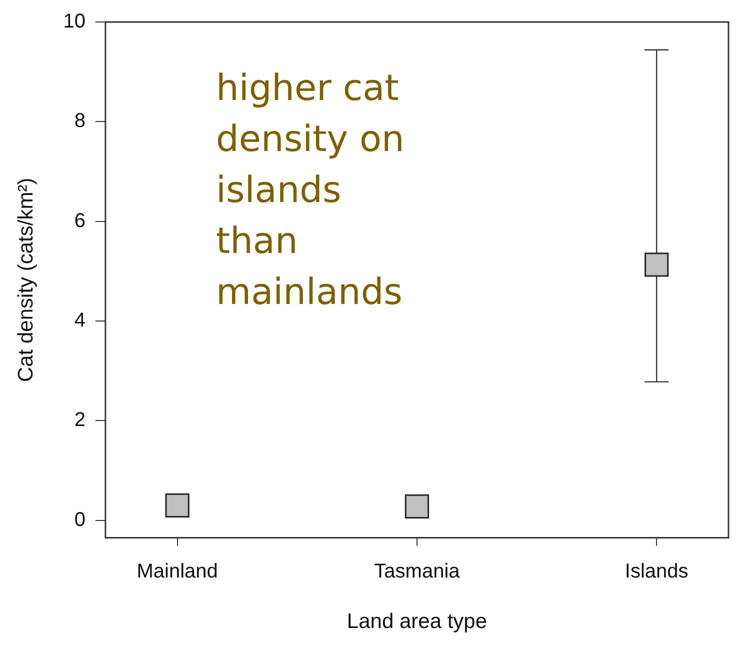 The height and width of the screenshot is (649, 746). I want to click on x-tick-label: Islands, so click(656, 571).